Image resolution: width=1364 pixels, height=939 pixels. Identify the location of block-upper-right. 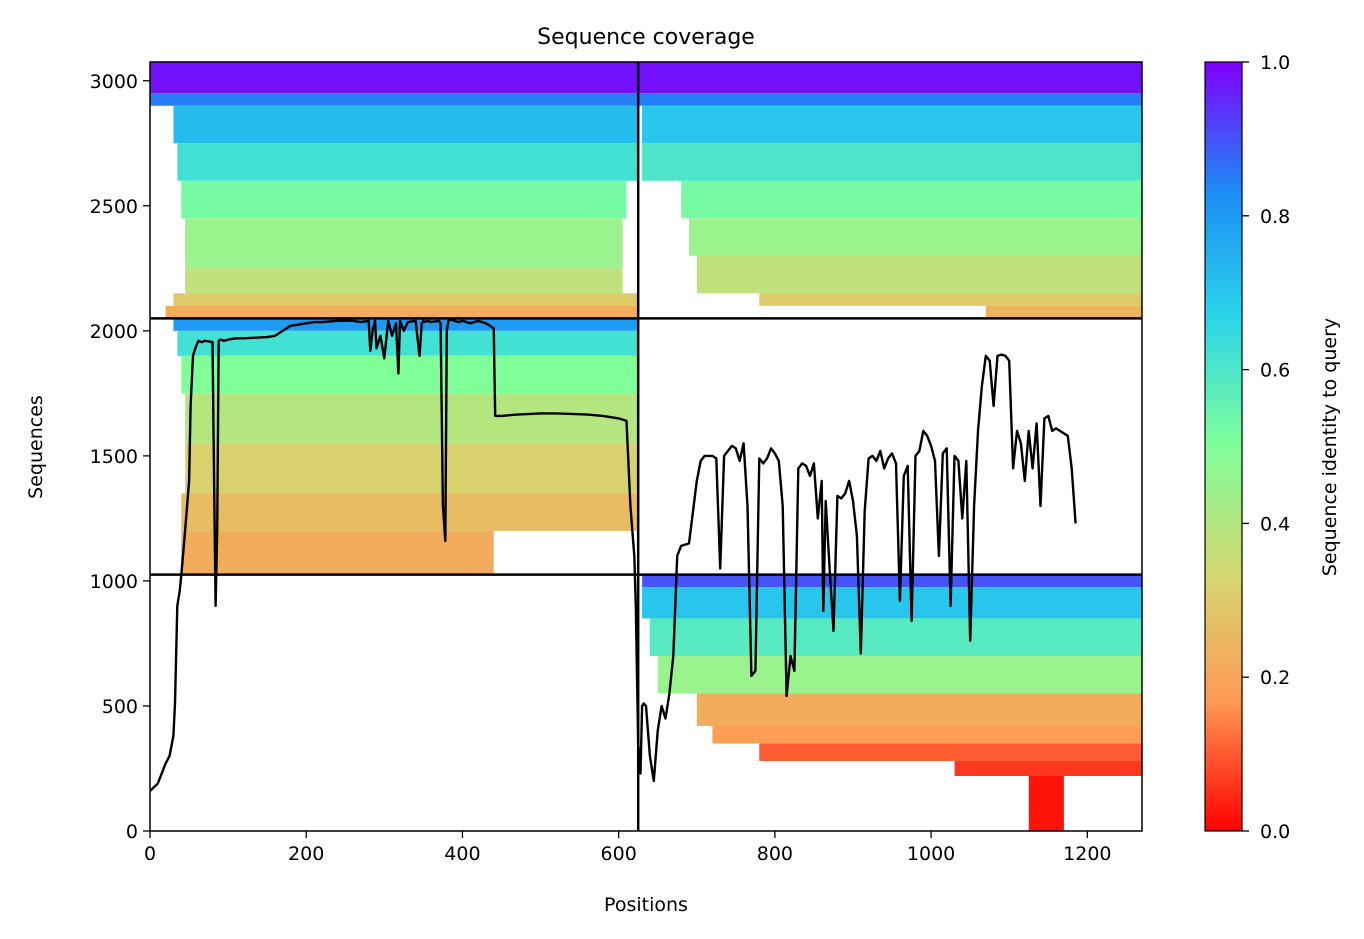
(890, 190).